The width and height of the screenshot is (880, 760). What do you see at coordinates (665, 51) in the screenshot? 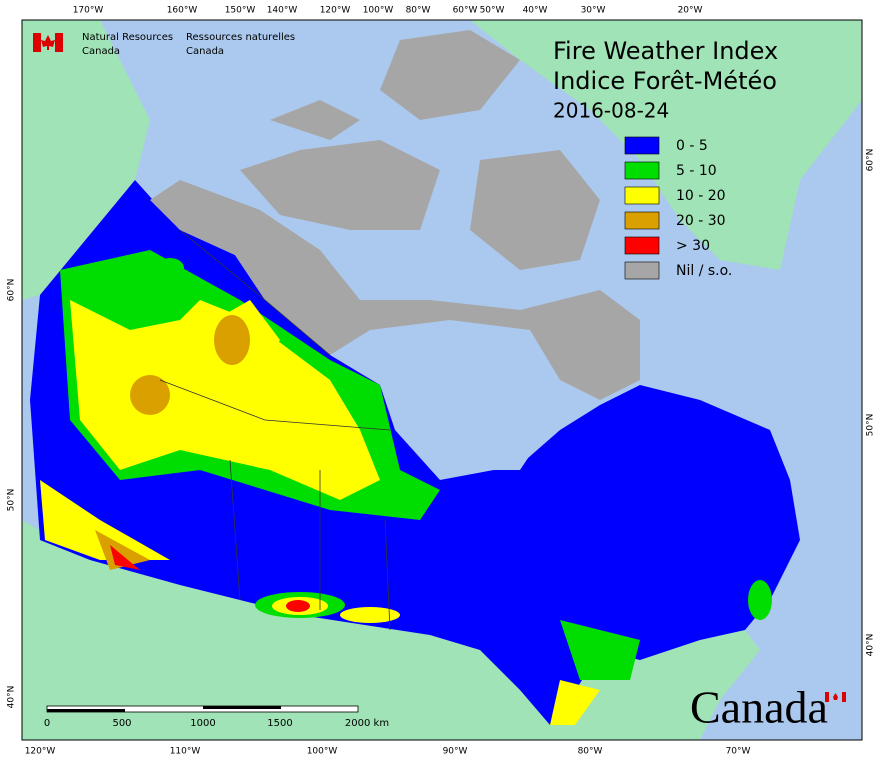
I see `title-en: Fire Weather Index` at bounding box center [665, 51].